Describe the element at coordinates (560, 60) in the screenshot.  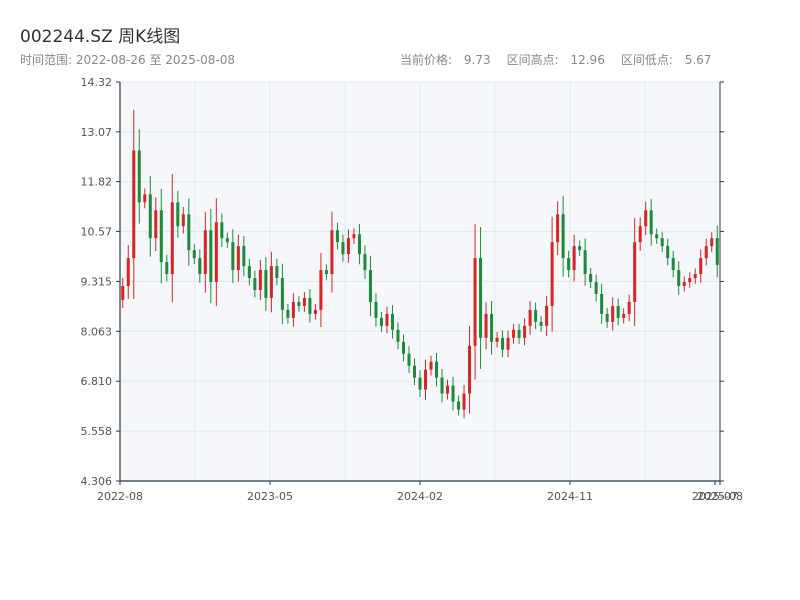
I see `range-high-stat: 区间高点: 12.96` at that location.